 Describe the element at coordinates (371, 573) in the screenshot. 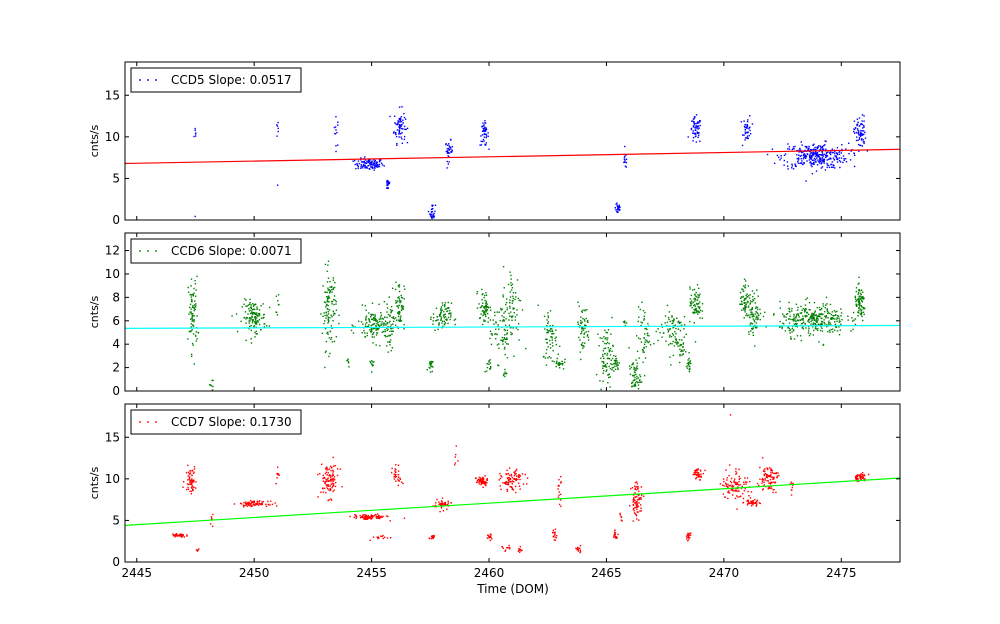

I see `x-tick-label: 2455` at that location.